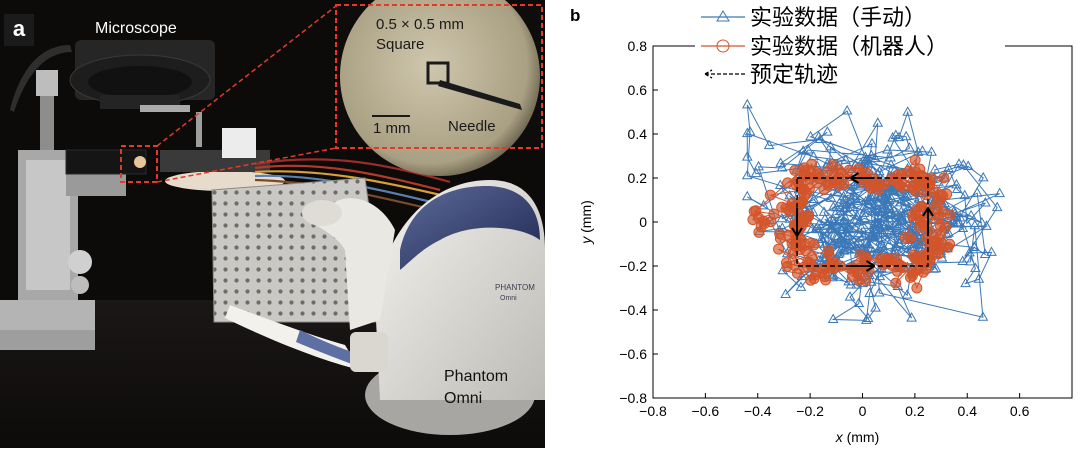 The width and height of the screenshot is (1080, 468). What do you see at coordinates (968, 411) in the screenshot?
I see `x-tick-label: 0.4` at bounding box center [968, 411].